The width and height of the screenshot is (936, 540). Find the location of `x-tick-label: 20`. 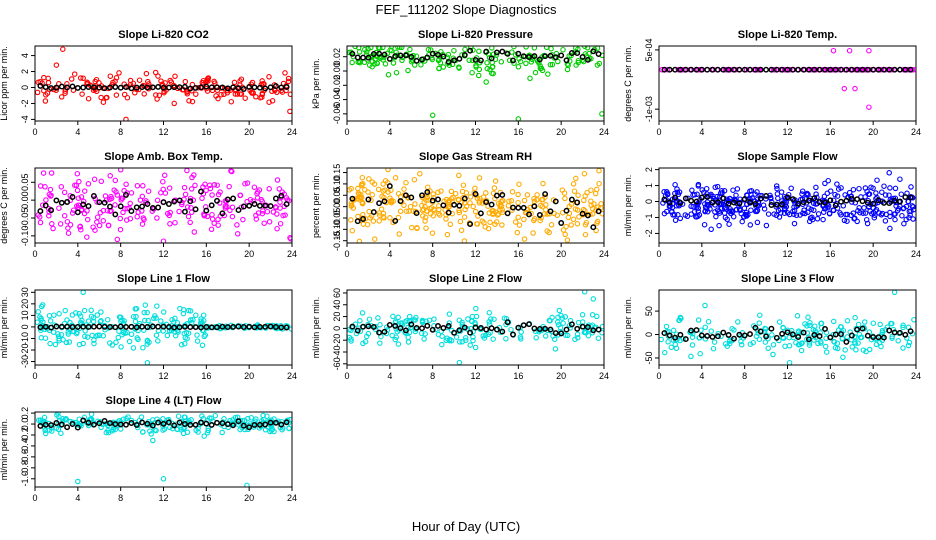

x-tick-label: 20 is located at coordinates (873, 376).